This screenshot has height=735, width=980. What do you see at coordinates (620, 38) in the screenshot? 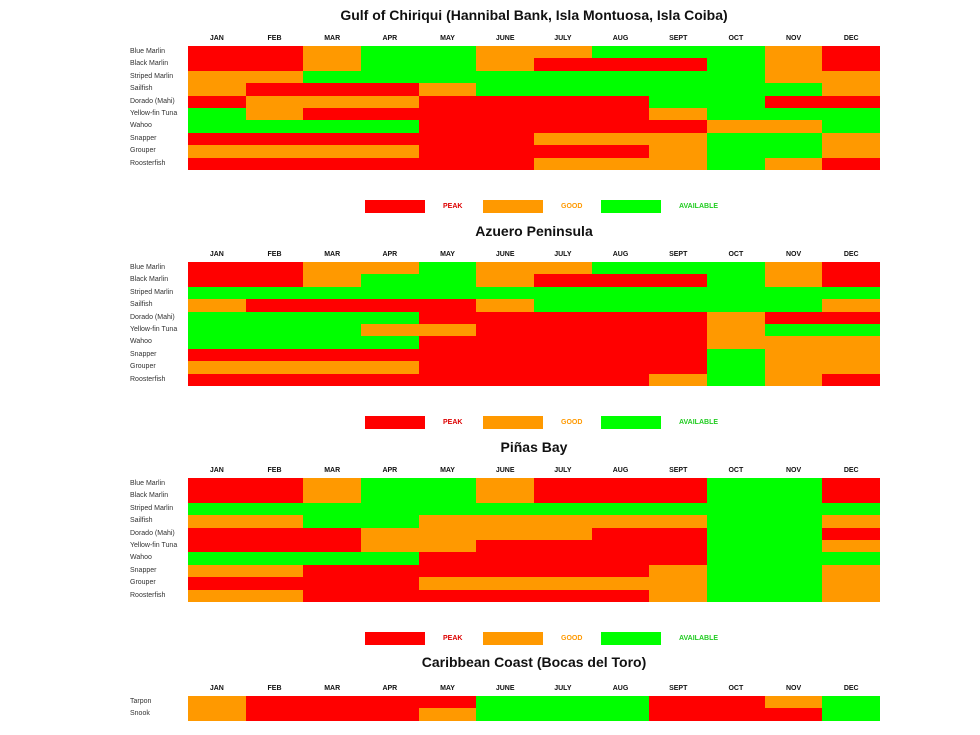
I see `month-label: AUG` at bounding box center [620, 38].